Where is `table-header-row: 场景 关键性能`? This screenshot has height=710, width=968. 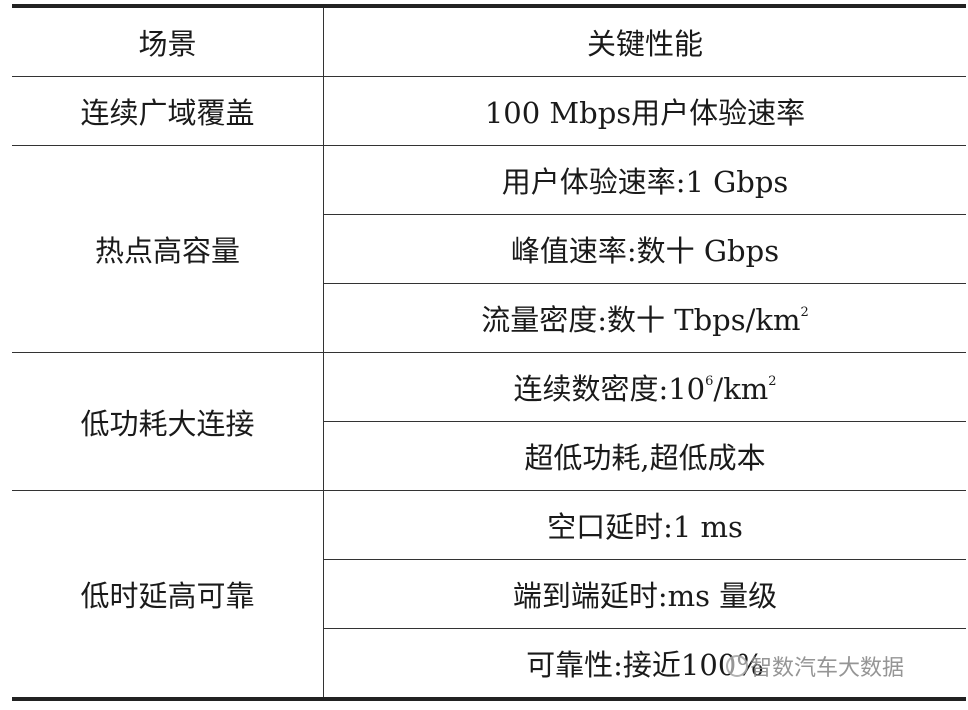 table-header-row: 场景 关键性能 is located at coordinates (489, 41).